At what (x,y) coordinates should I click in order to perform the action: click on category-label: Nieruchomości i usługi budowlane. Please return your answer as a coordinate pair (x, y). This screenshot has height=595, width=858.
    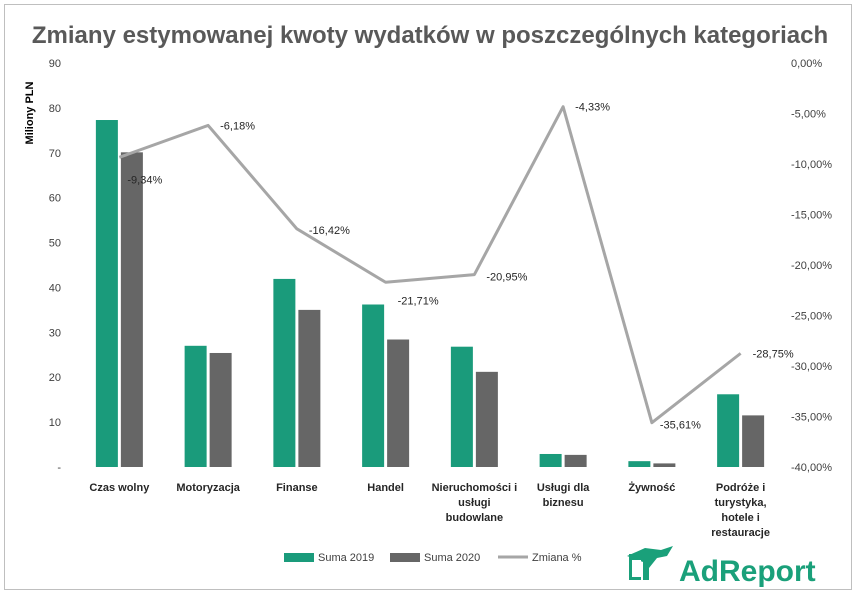
    Looking at the image, I should click on (475, 503).